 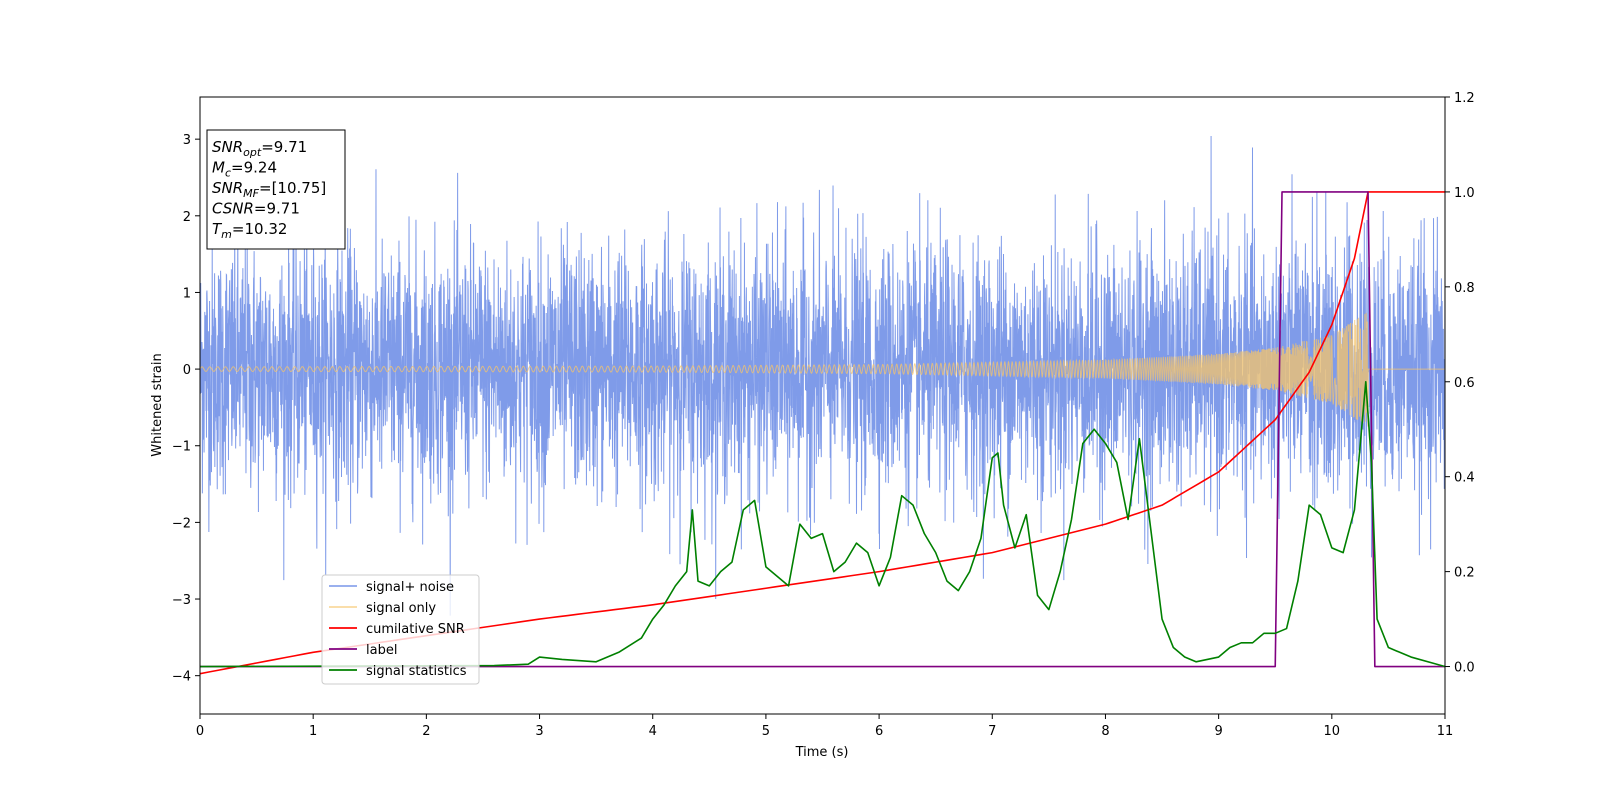 I want to click on x-tick-label: 3, so click(x=539, y=731).